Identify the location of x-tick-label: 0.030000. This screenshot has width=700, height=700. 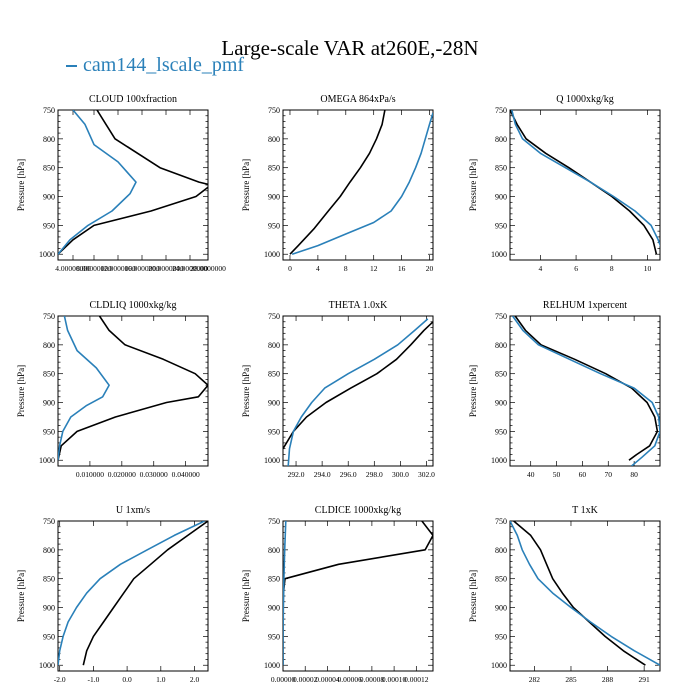
(154, 474).